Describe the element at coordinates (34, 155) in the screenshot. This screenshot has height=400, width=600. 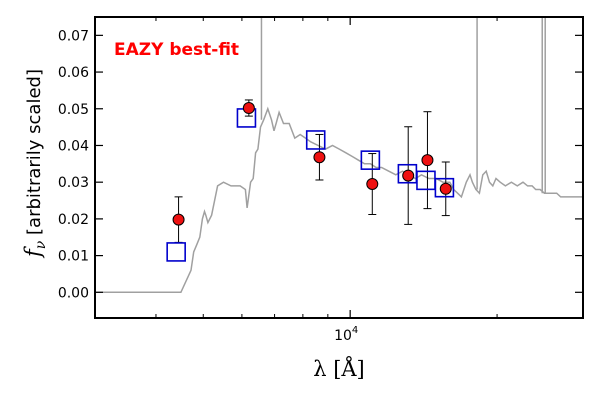
I see `y-axis-title-text: [arbitrarily scaled]` at that location.